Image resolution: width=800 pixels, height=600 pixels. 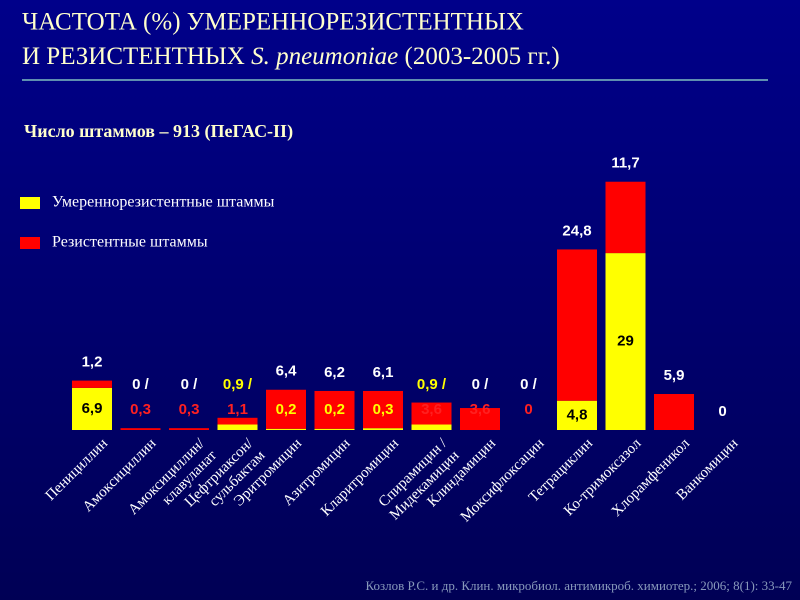 What do you see at coordinates (163, 202) in the screenshot?
I see `legend-label: Умереннорезистентные штаммы` at bounding box center [163, 202].